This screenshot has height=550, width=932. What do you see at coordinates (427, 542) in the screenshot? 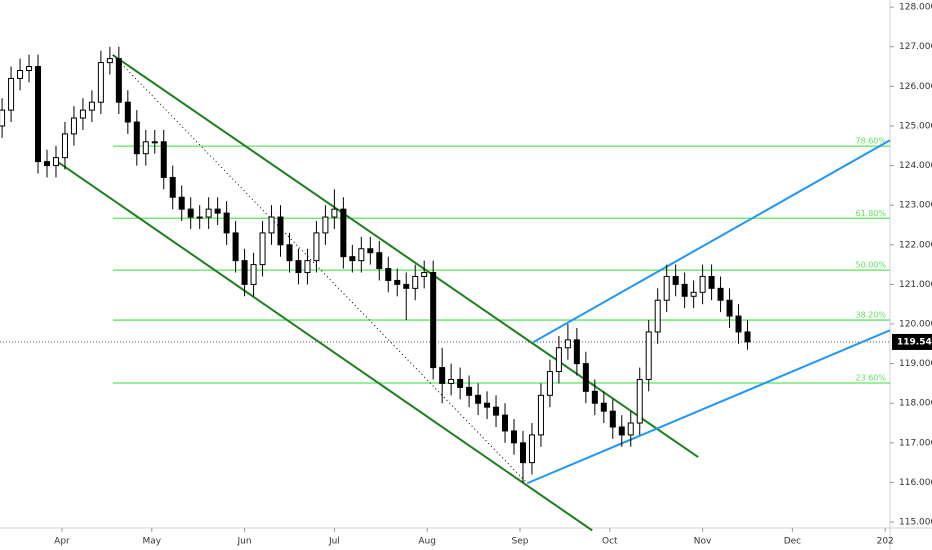
I see `x-tick-label: Aug` at bounding box center [427, 542].